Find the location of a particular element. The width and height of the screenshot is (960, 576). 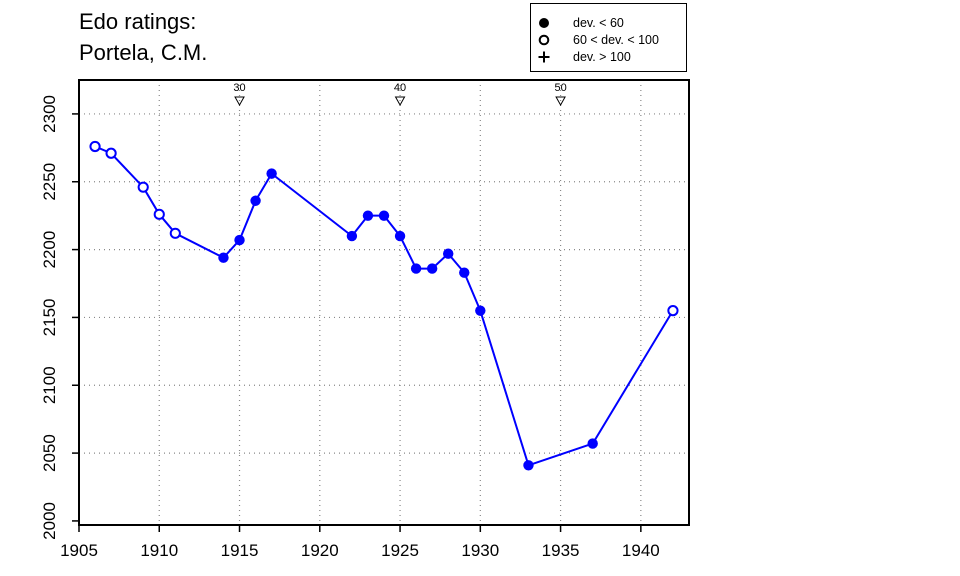

open-circle-icon is located at coordinates (544, 40).